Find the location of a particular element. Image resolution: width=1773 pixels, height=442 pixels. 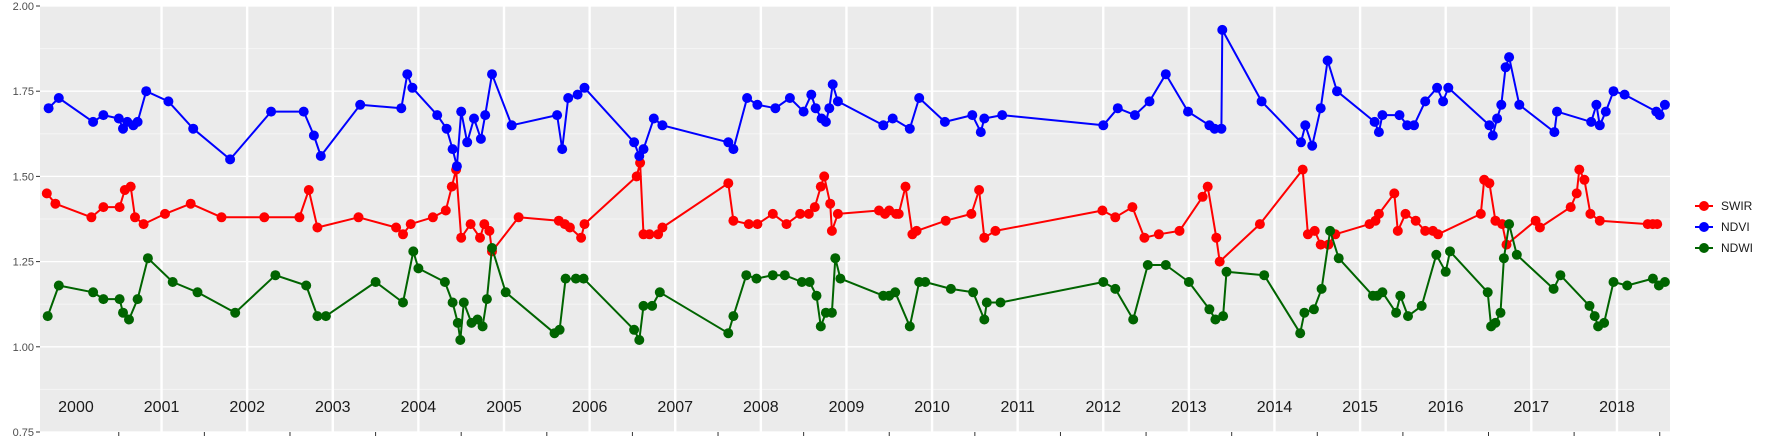

year-label: 2004 is located at coordinates (419, 407).